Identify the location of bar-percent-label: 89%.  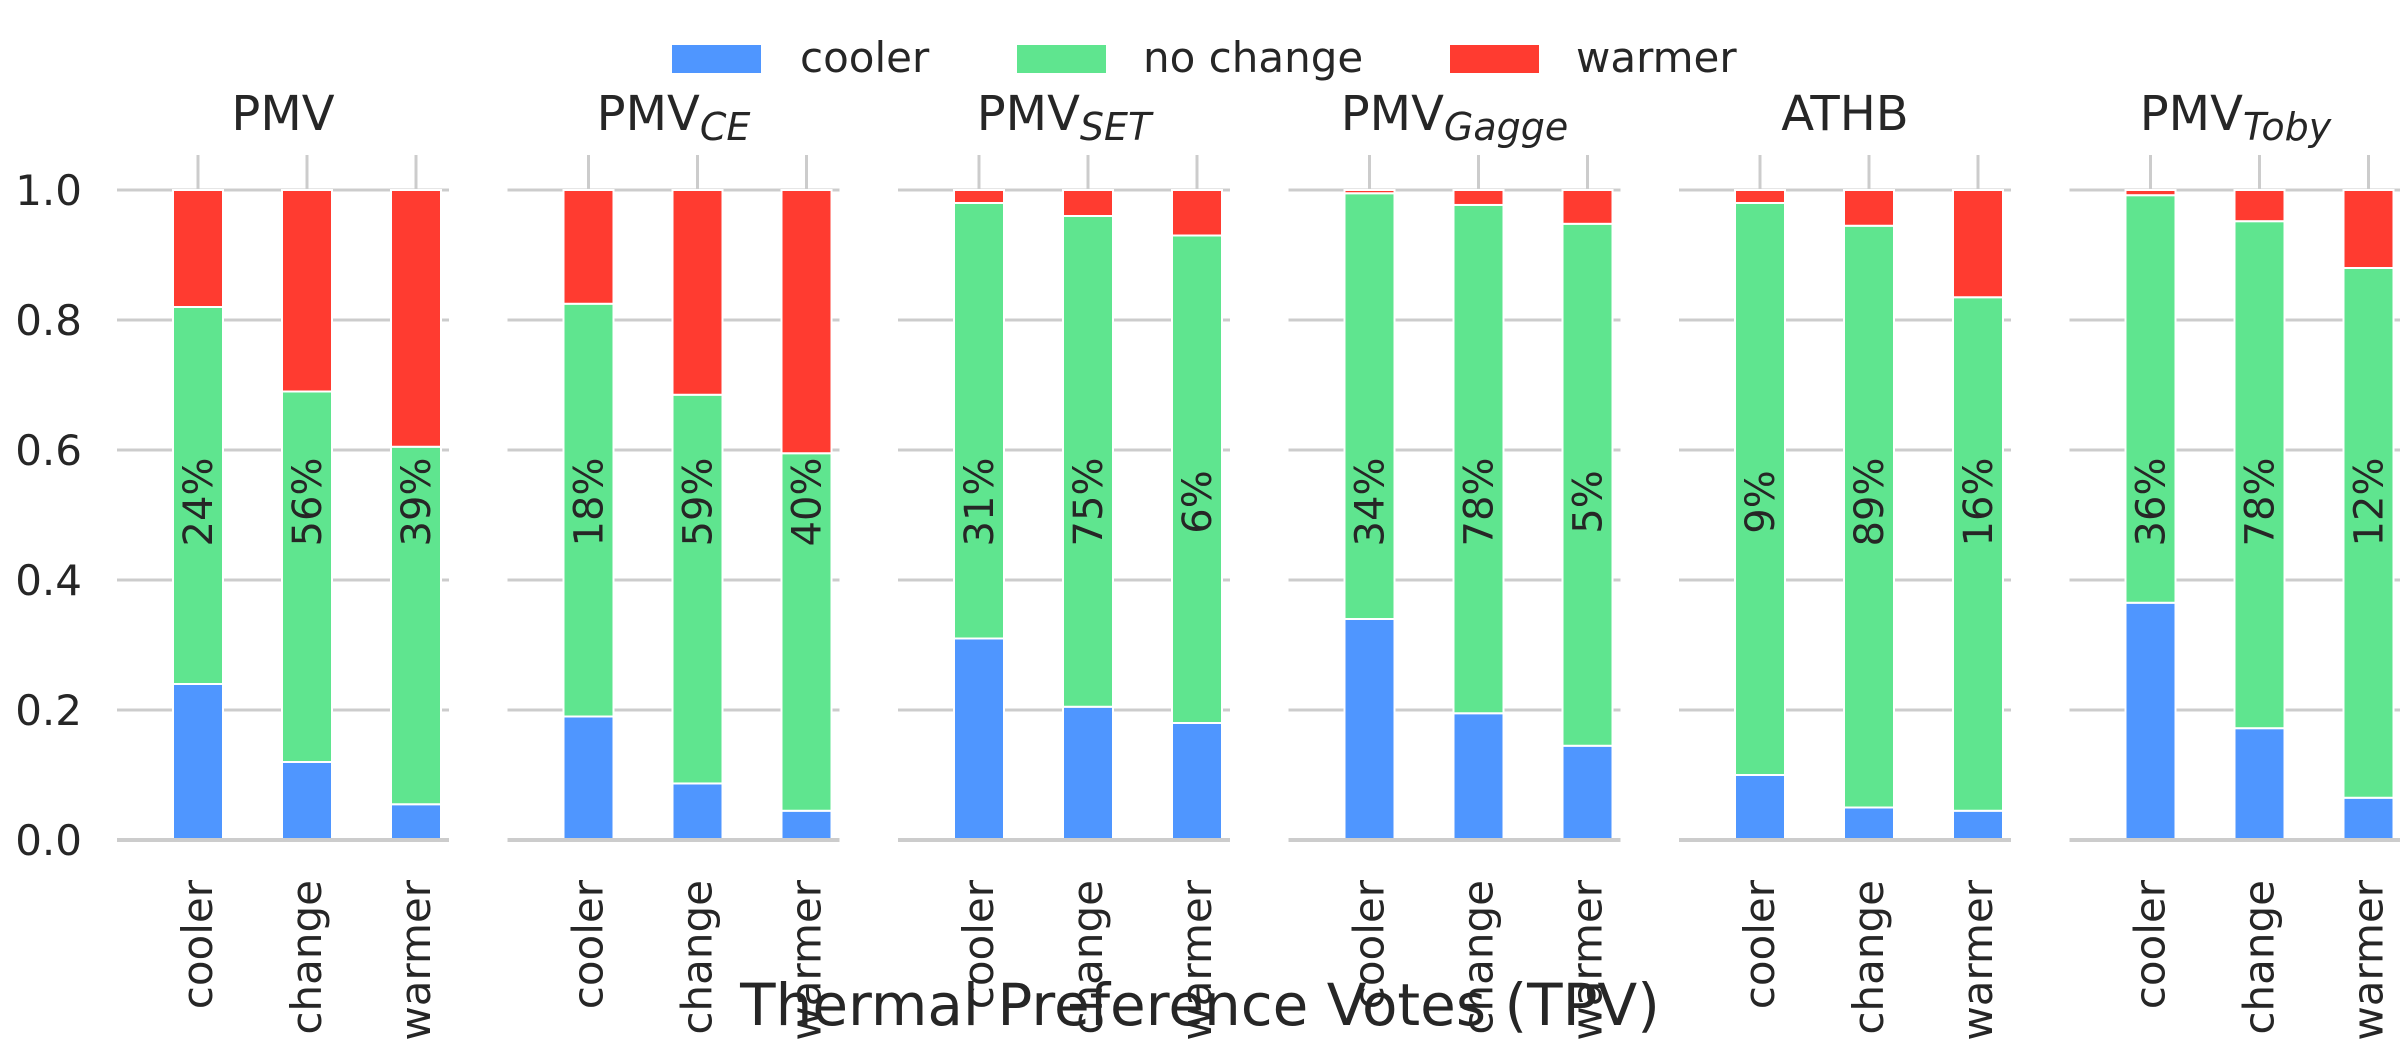
(1870, 502).